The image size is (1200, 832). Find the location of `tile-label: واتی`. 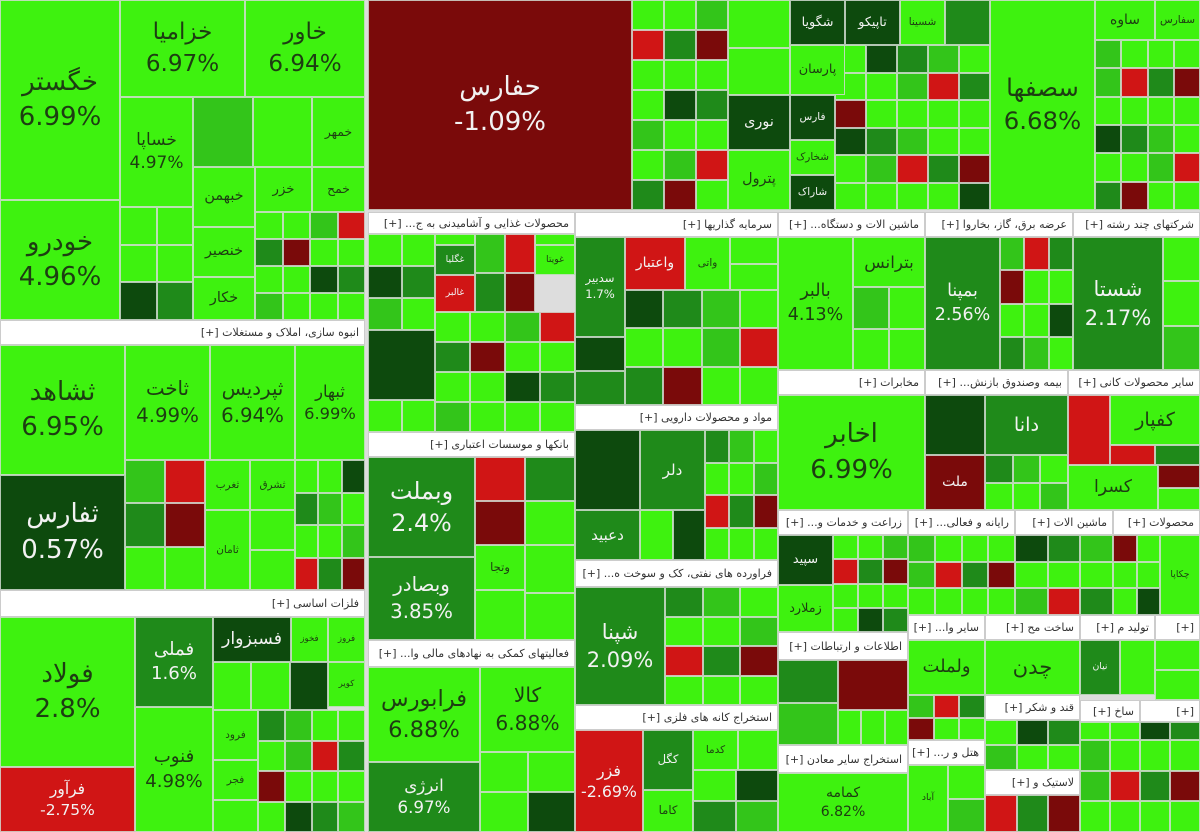

tile-label: واتی is located at coordinates (707, 263).